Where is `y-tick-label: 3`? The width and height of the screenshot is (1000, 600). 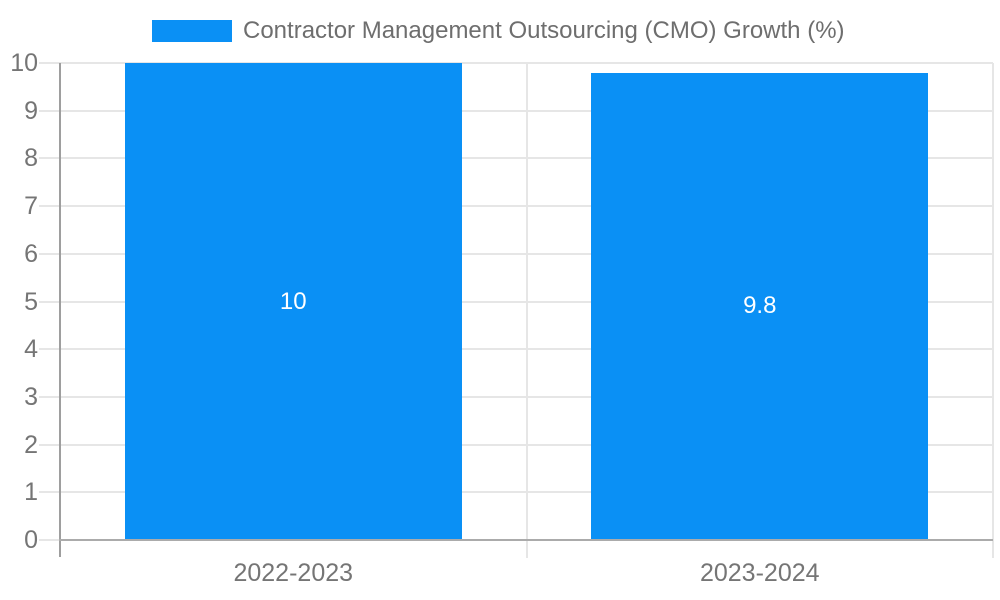 y-tick-label: 3 is located at coordinates (31, 396).